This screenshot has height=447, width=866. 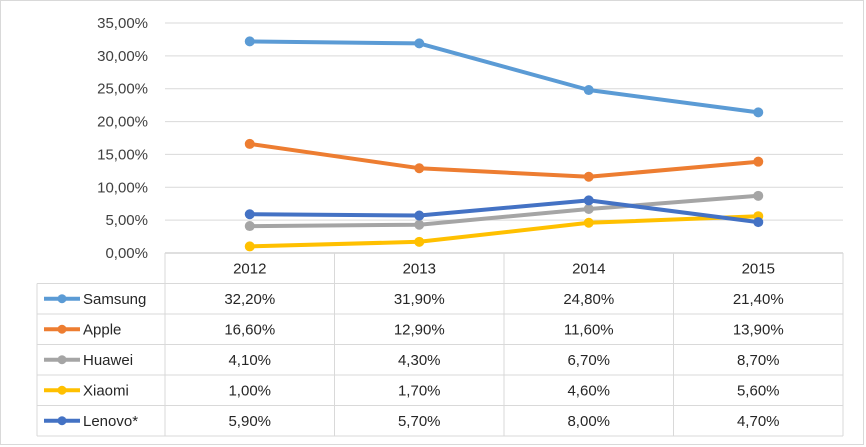 I want to click on series-line-apple, so click(x=504, y=160).